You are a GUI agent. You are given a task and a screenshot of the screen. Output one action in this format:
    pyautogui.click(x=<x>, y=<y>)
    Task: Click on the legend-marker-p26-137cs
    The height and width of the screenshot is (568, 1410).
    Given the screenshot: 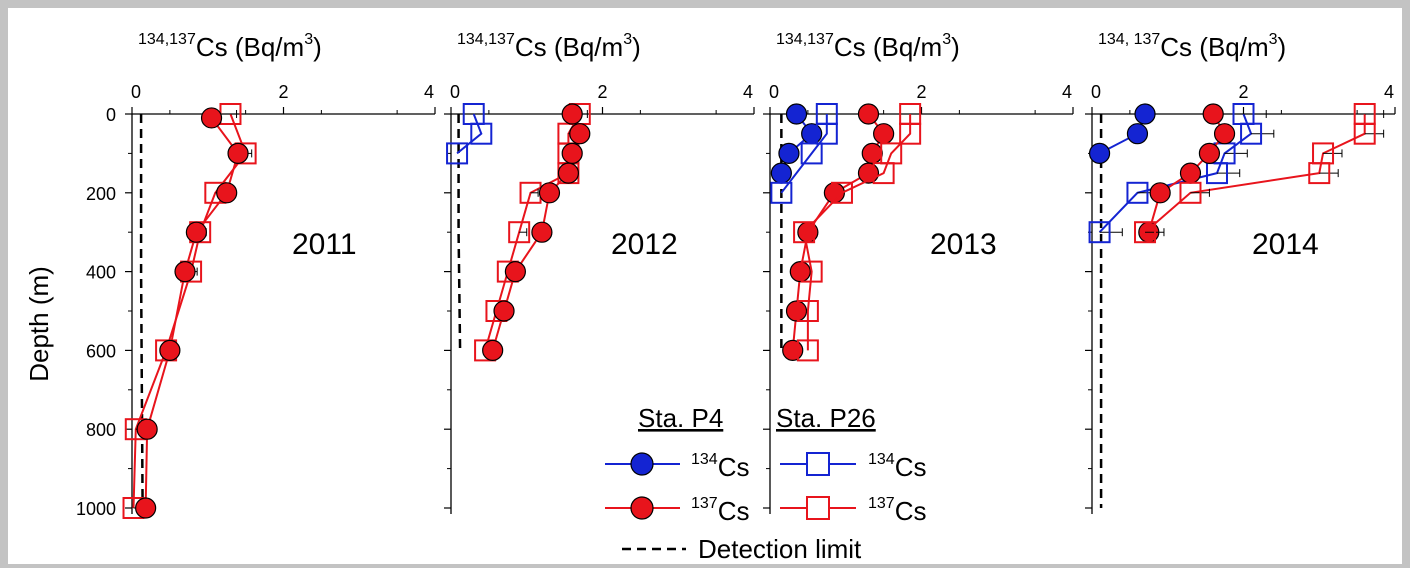 What is the action you would take?
    pyautogui.click(x=818, y=508)
    